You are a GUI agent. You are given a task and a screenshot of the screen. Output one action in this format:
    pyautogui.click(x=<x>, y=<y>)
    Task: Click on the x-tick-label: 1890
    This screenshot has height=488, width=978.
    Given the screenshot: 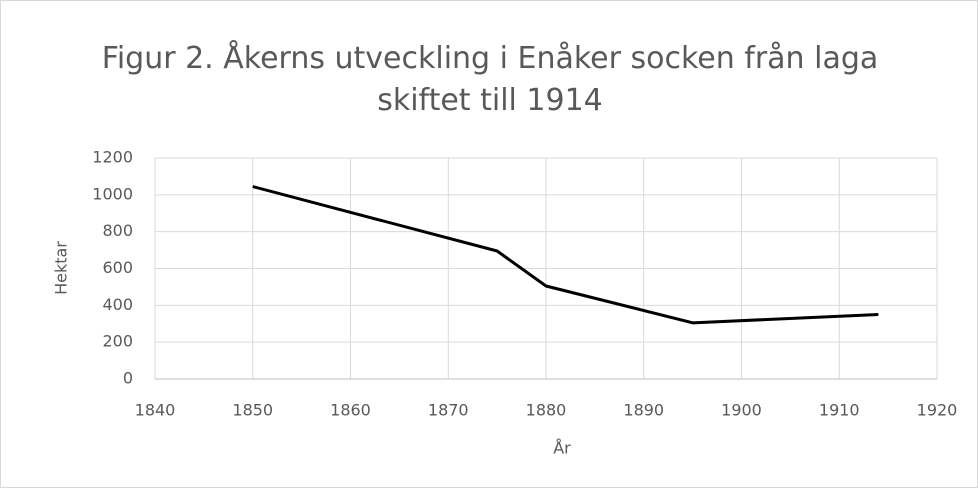 What is the action you would take?
    pyautogui.click(x=643, y=410)
    